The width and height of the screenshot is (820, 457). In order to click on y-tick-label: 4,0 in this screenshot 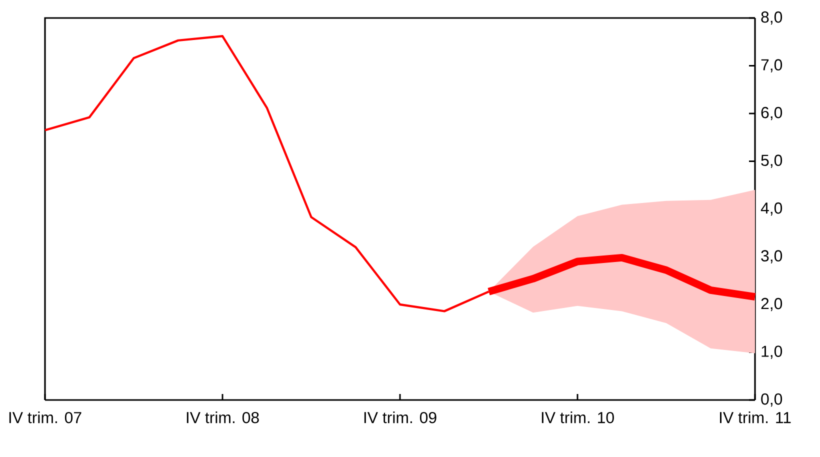, I will do `click(771, 209)`.